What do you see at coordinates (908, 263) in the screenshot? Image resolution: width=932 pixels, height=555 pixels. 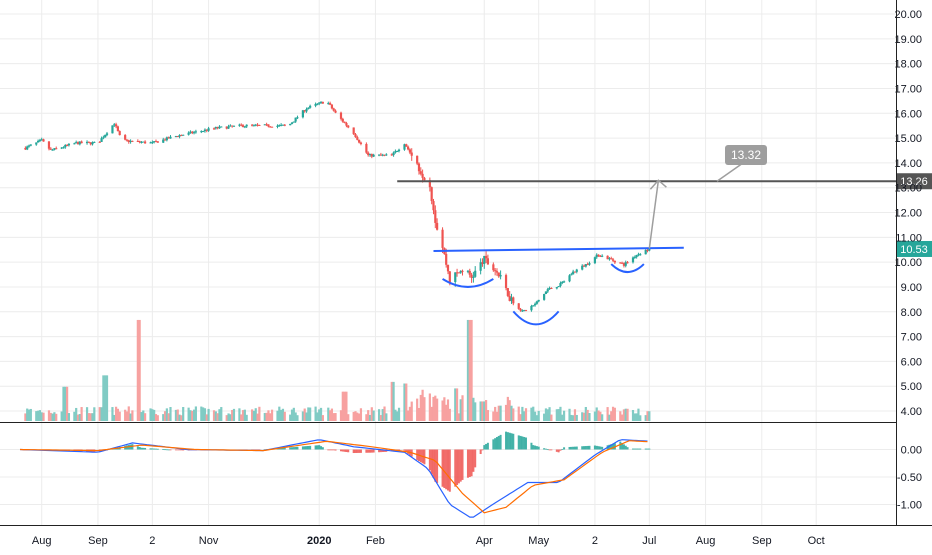 I see `price-tick-label: 10.00` at bounding box center [908, 263].